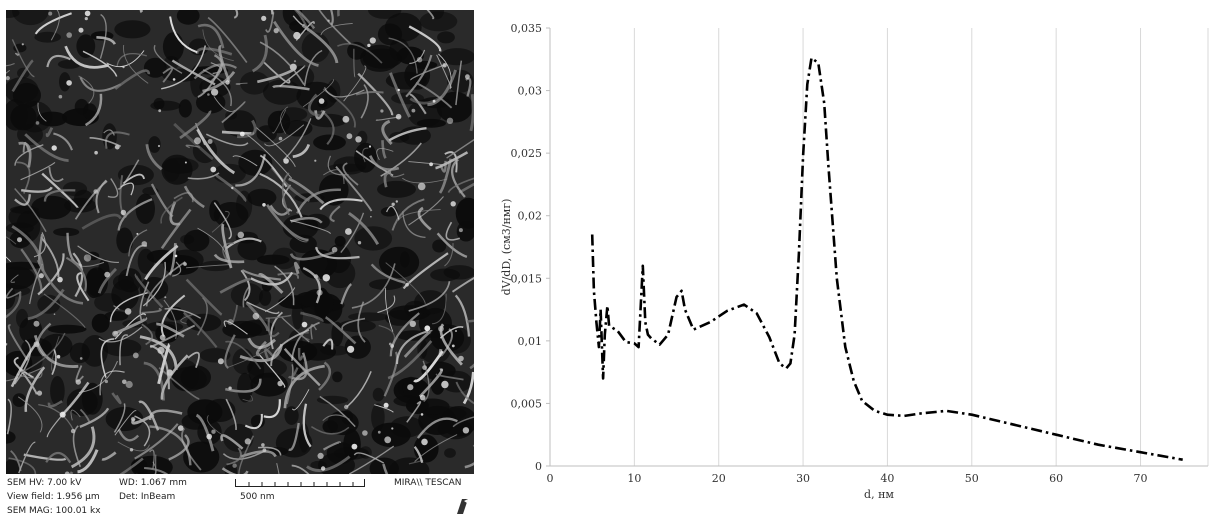 The image size is (1221, 517). I want to click on sem-magnification: SEM MAG: 100.01 kx, so click(54, 511).